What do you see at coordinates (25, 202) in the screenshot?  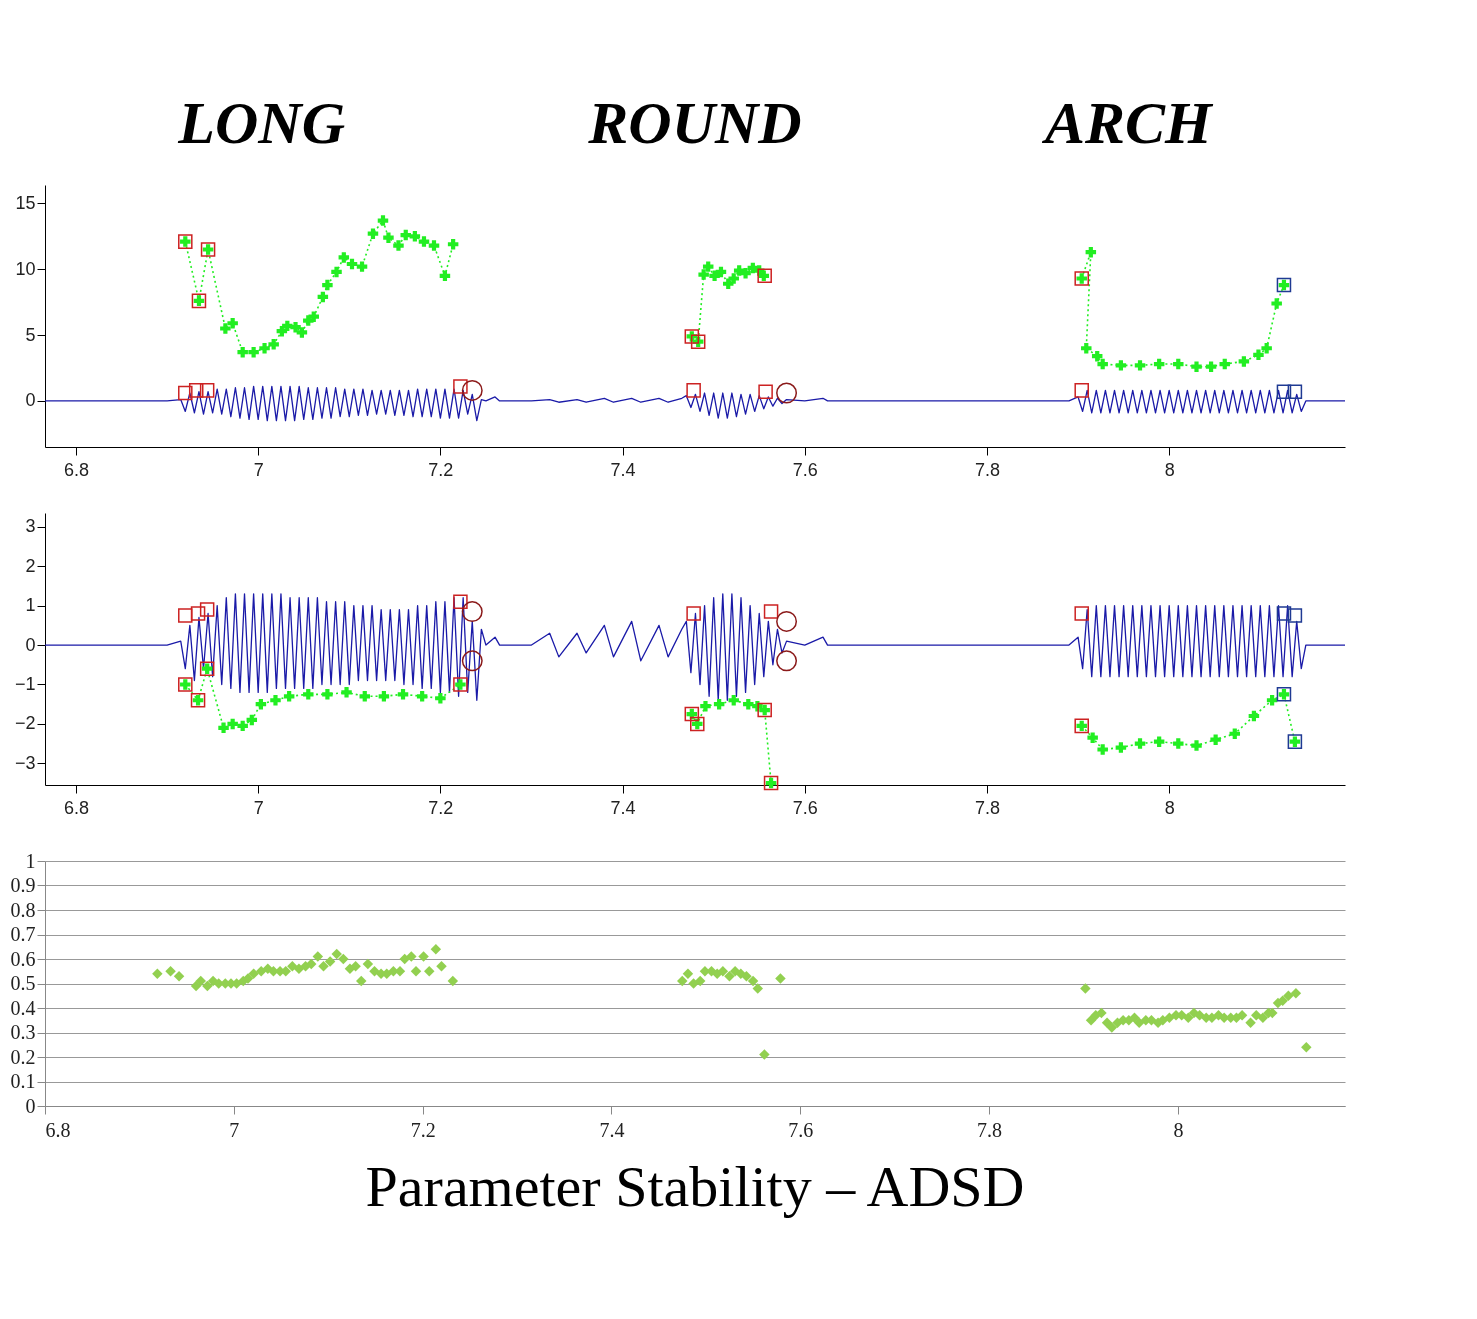 I see `y-tick-label: 15` at bounding box center [25, 202].